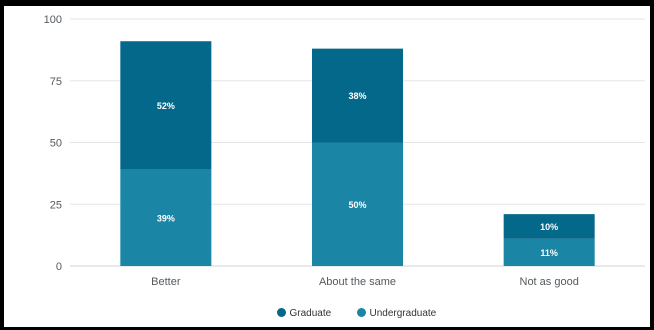 Image resolution: width=654 pixels, height=330 pixels. What do you see at coordinates (166, 218) in the screenshot?
I see `data-label-undergraduate-better: 39%` at bounding box center [166, 218].